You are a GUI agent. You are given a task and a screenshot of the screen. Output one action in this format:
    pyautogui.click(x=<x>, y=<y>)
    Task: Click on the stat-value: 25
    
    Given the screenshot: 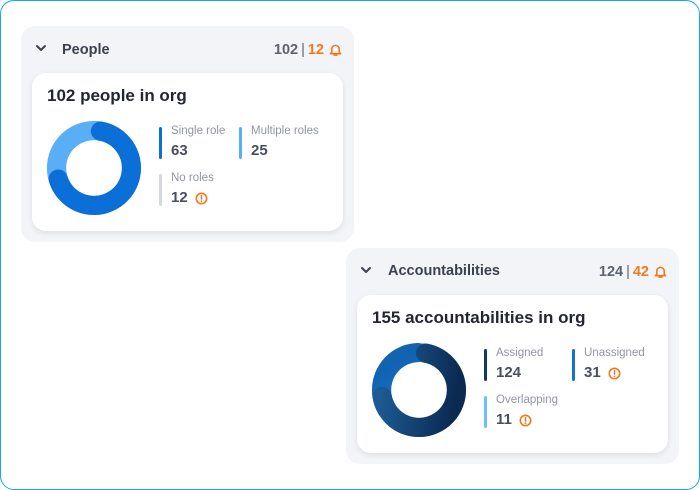 What is the action you would take?
    pyautogui.click(x=285, y=151)
    